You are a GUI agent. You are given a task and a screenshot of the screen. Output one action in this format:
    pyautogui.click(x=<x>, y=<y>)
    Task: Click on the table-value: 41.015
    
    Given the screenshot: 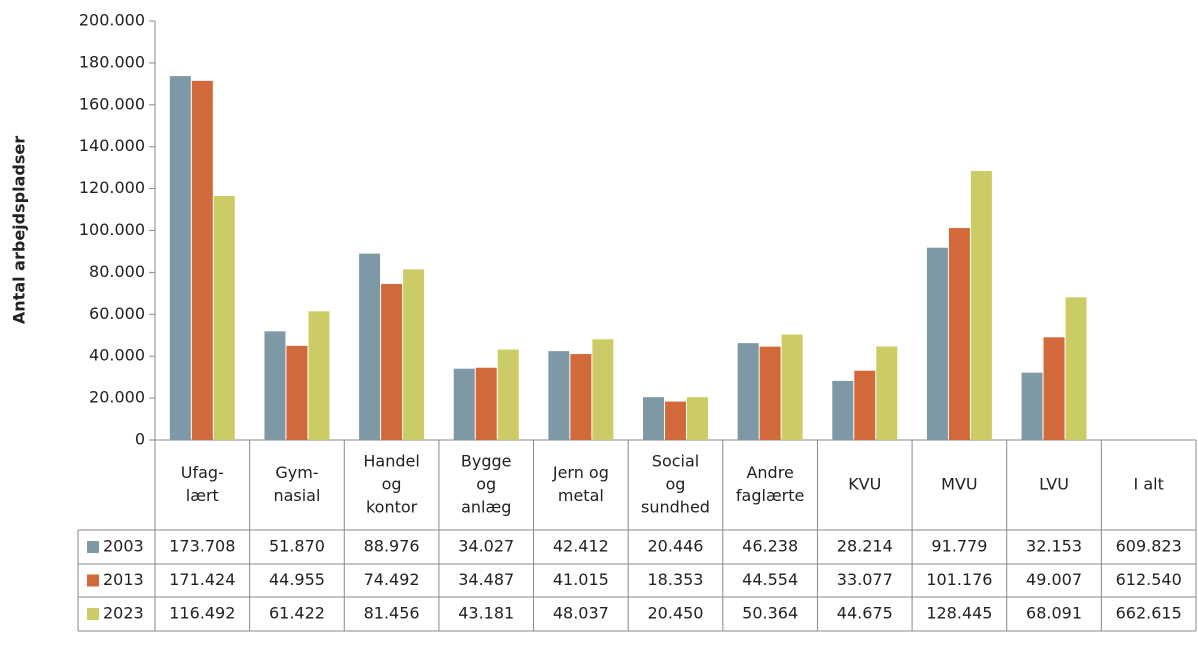 What is the action you would take?
    pyautogui.click(x=581, y=579)
    